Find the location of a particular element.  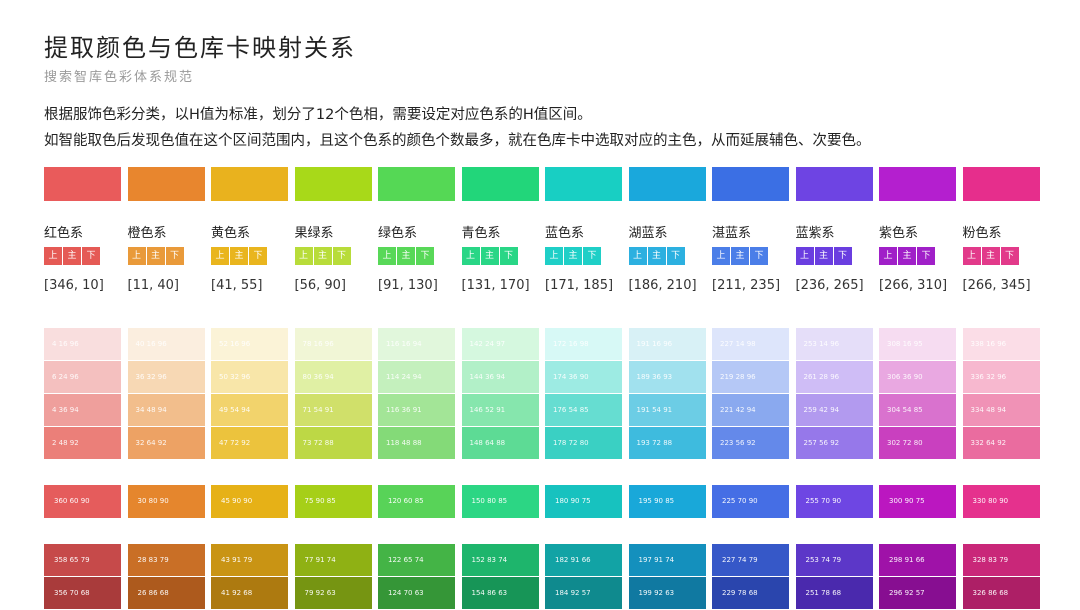

tint-swatch: 114 24 94 is located at coordinates (416, 377).